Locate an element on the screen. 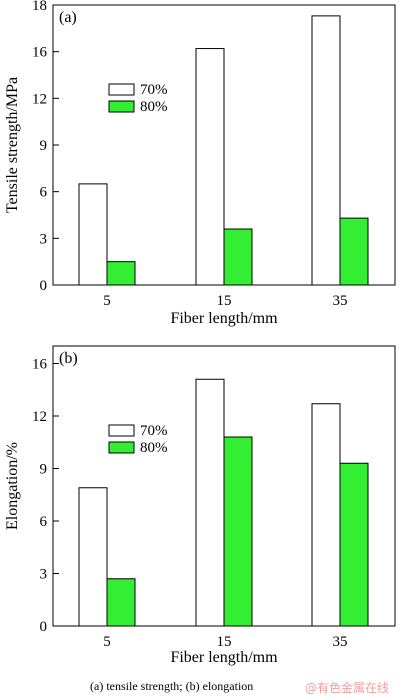 The width and height of the screenshot is (400, 699). legend-swatch-80-a is located at coordinates (121, 106).